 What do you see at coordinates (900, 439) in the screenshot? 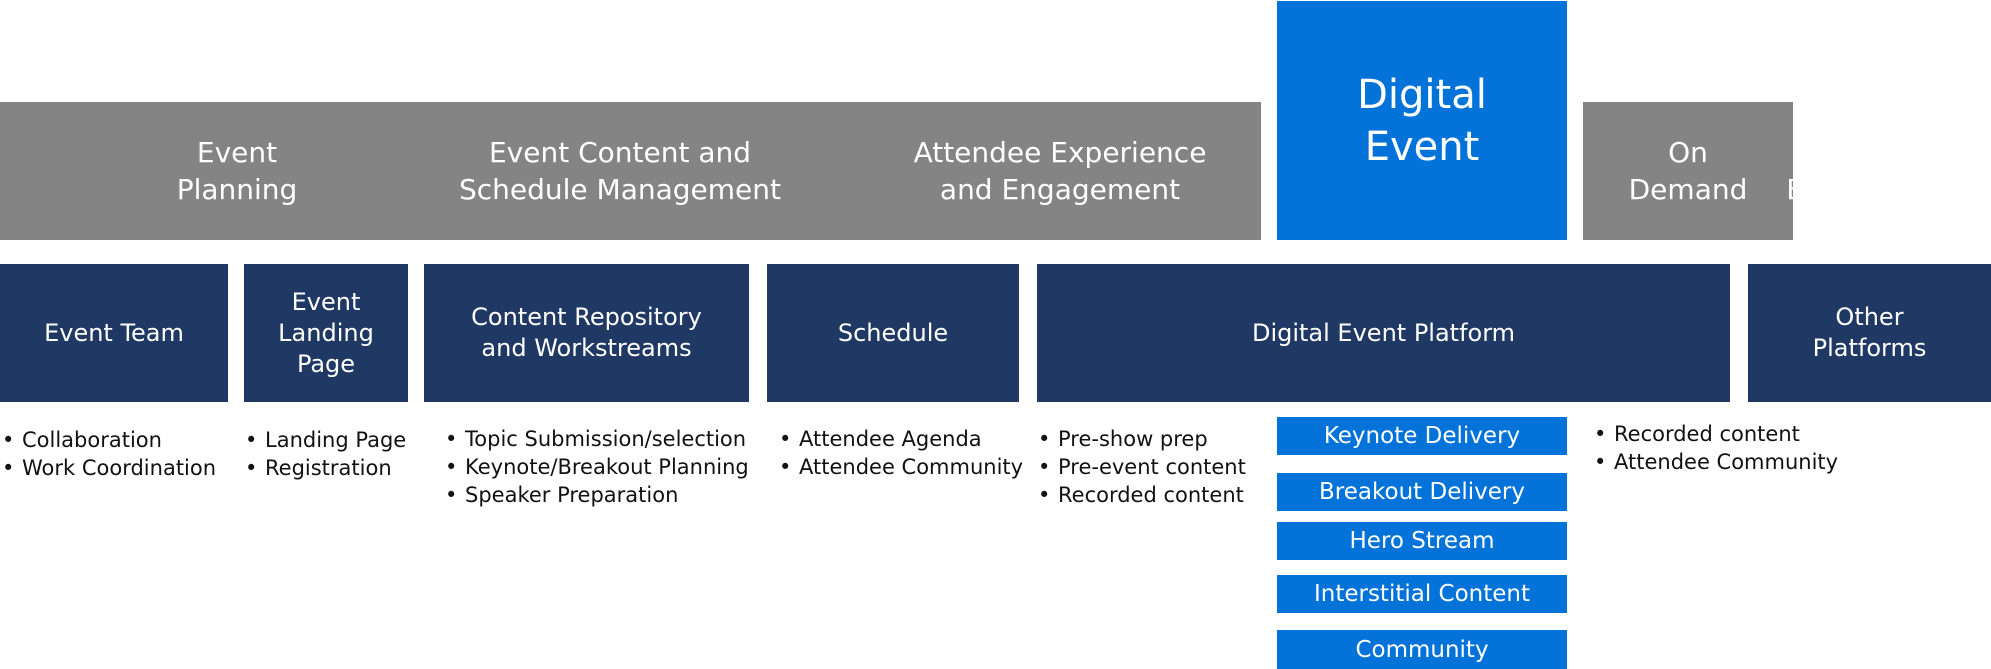
I see `list-item: Attendee Agenda` at bounding box center [900, 439].